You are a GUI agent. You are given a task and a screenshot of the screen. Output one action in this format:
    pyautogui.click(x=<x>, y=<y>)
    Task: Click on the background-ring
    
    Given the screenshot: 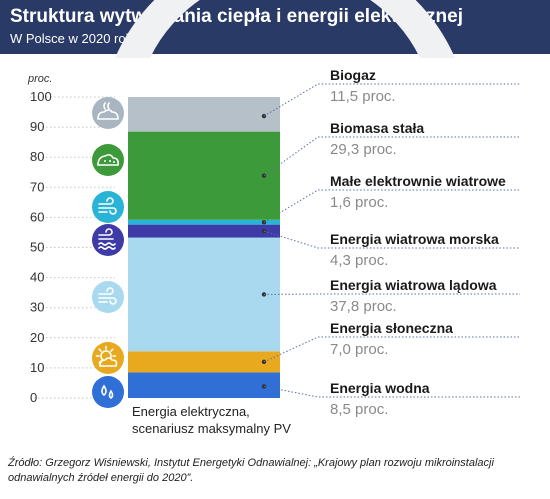 What is the action you would take?
    pyautogui.click(x=285, y=29)
    